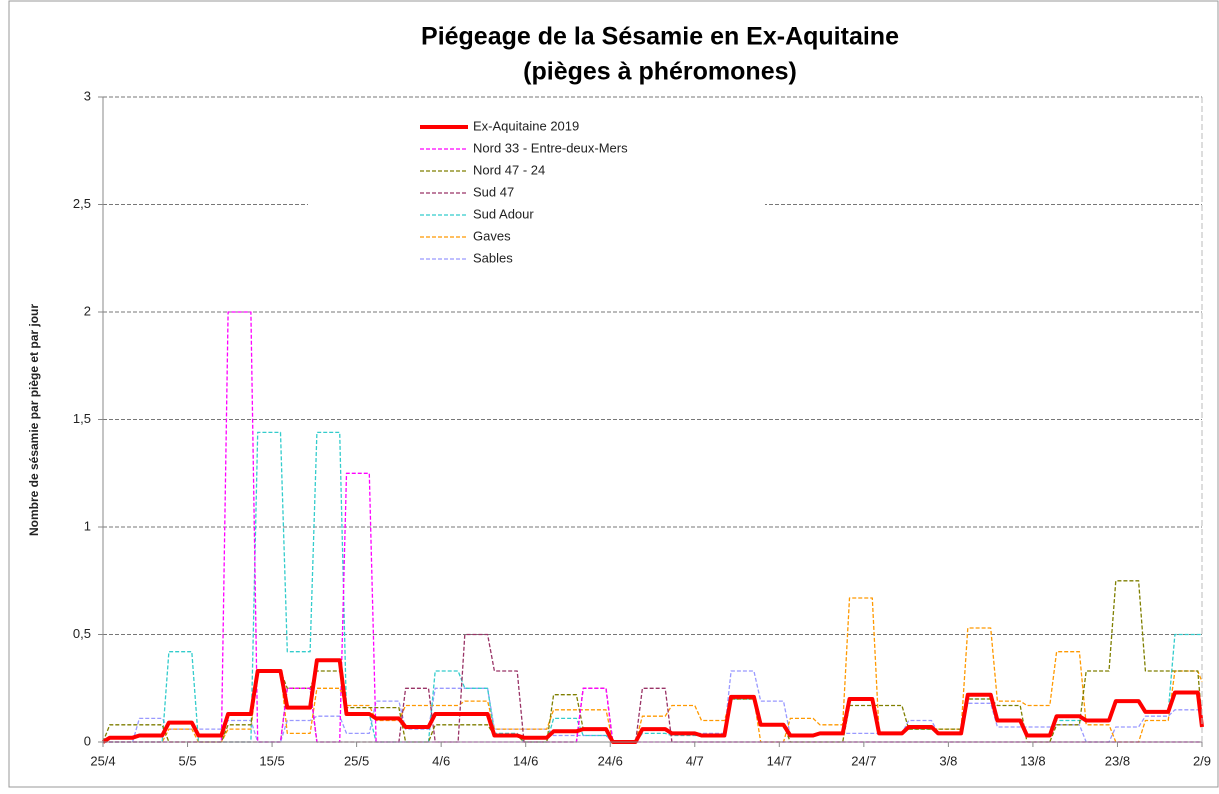  Describe the element at coordinates (652, 701) in the screenshot. I see `series-line` at that location.